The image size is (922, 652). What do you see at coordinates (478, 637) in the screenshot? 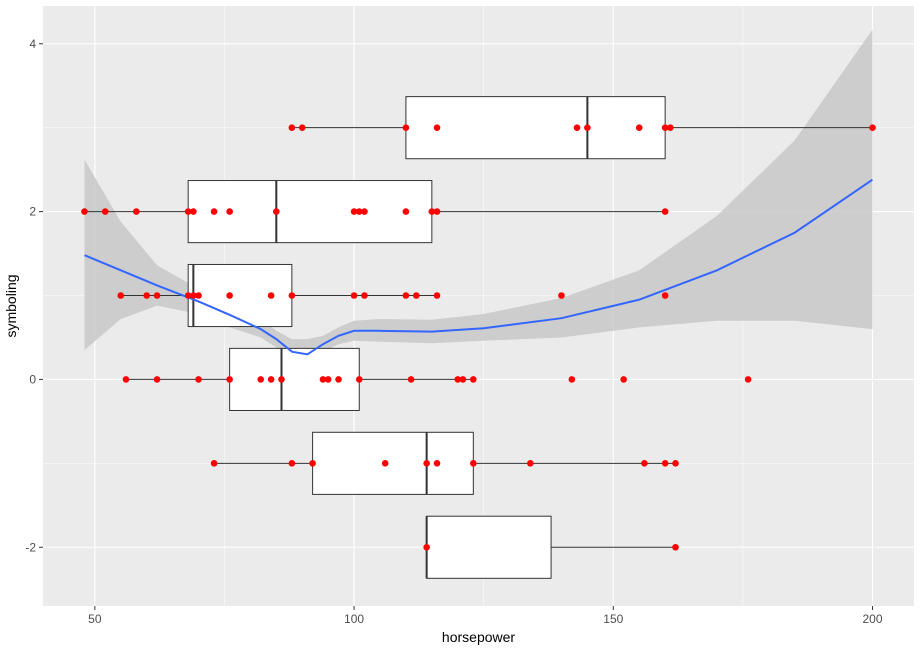
I see `x-axis-title: horsepower` at bounding box center [478, 637].